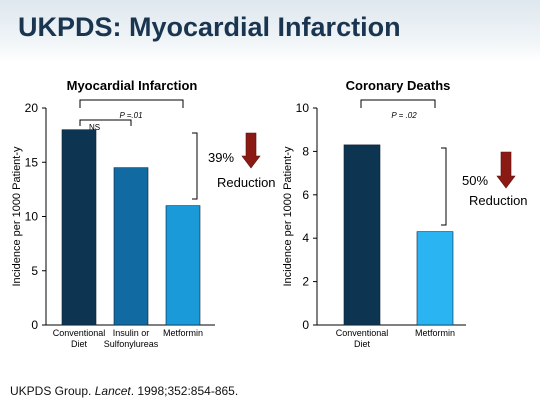  I want to click on chart1-y-tick-label: 5, so click(34, 271).